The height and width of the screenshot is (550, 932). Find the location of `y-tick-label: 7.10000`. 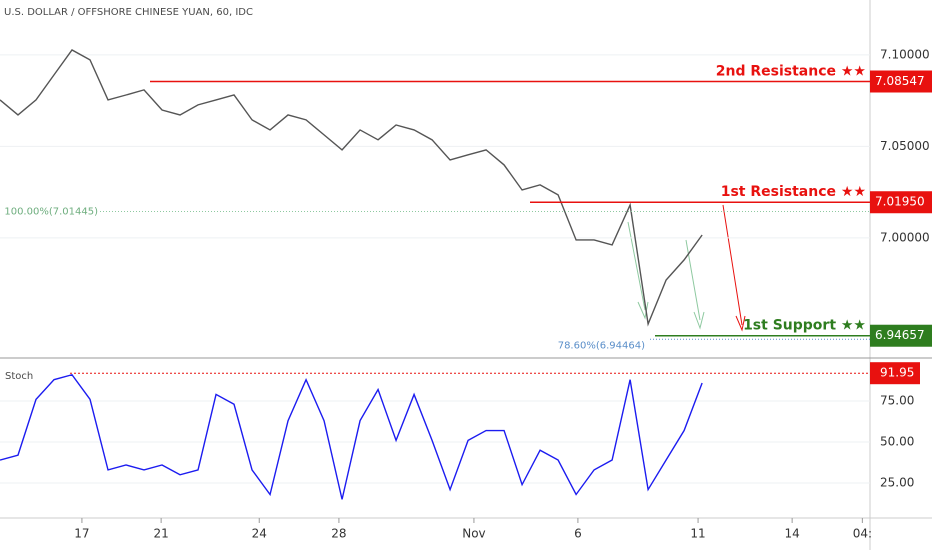

y-tick-label: 7.10000 is located at coordinates (905, 54).